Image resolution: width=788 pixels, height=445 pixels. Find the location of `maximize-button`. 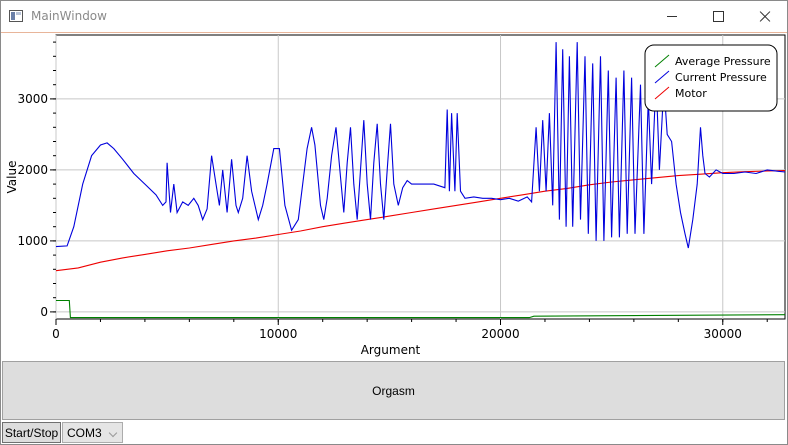

maximize-button is located at coordinates (718, 16).